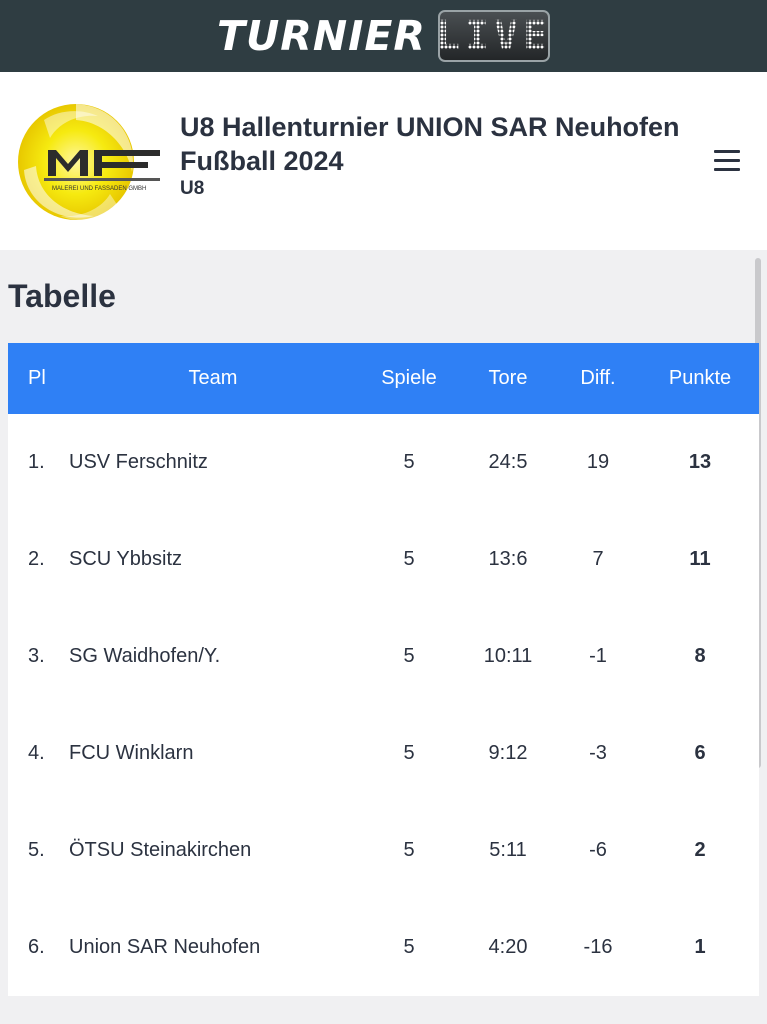 This screenshot has width=767, height=1024. I want to click on team-name: Union SAR Neuhofen, so click(165, 947).